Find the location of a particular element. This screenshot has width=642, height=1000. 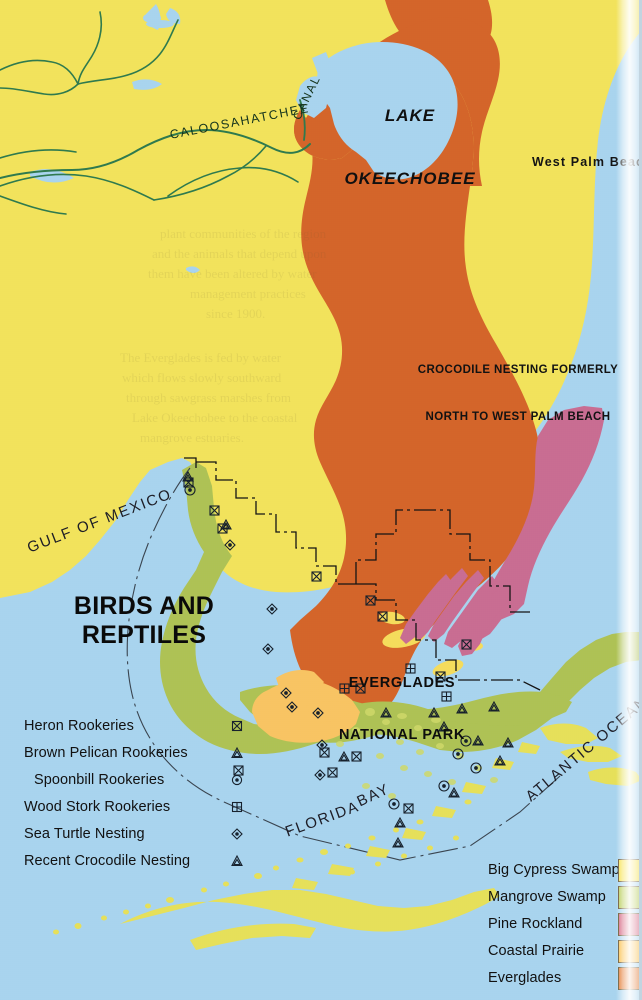

circle-dot-icon is located at coordinates (237, 780).